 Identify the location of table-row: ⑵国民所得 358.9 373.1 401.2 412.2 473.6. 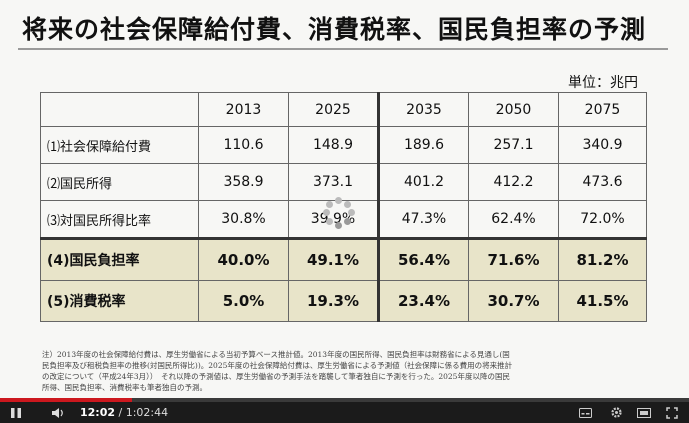
(343, 182).